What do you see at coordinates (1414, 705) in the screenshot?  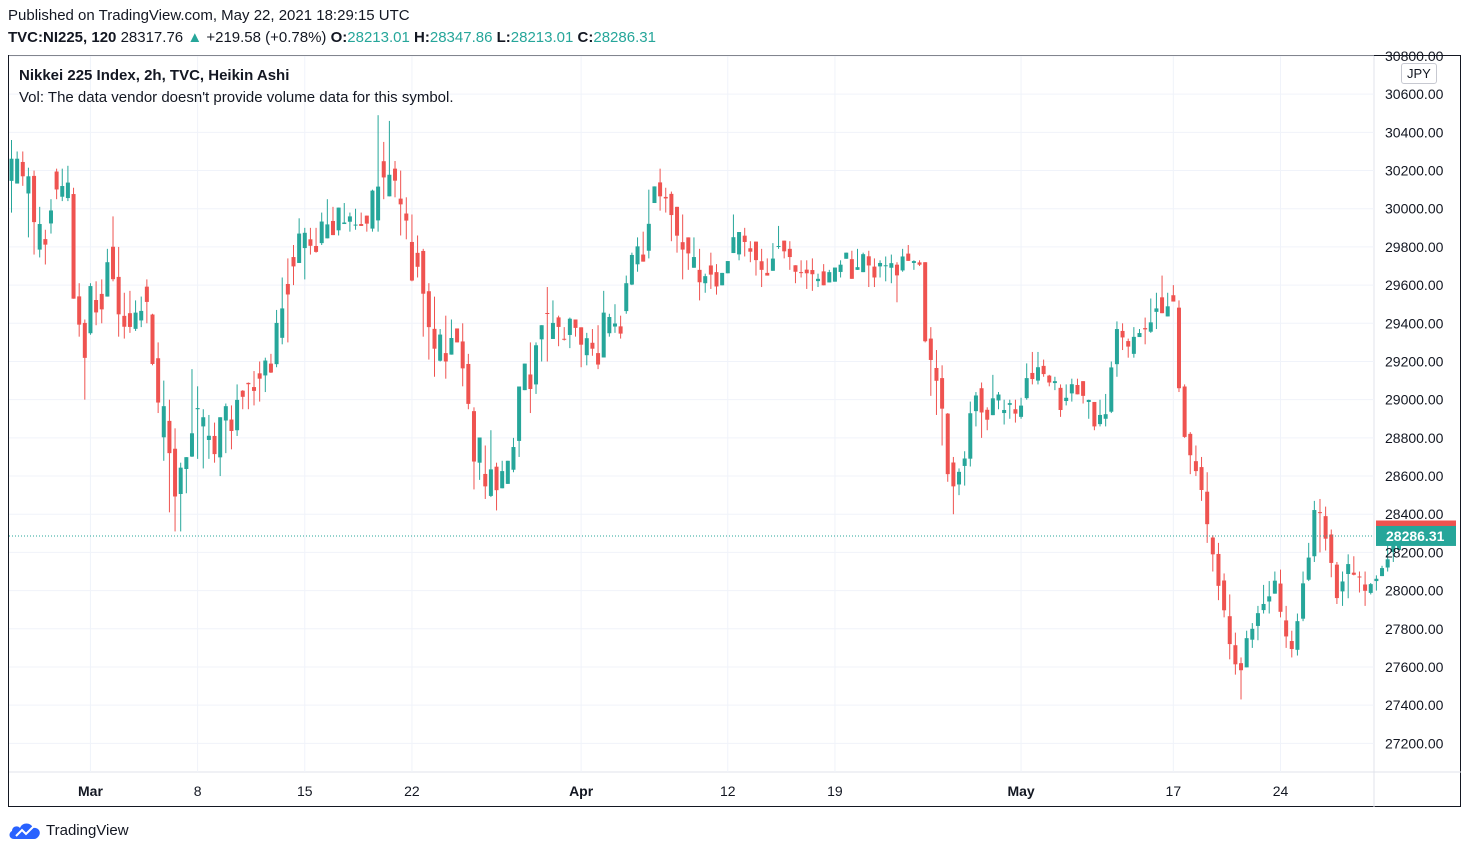 I see `price-tick-label: 27400.00` at bounding box center [1414, 705].